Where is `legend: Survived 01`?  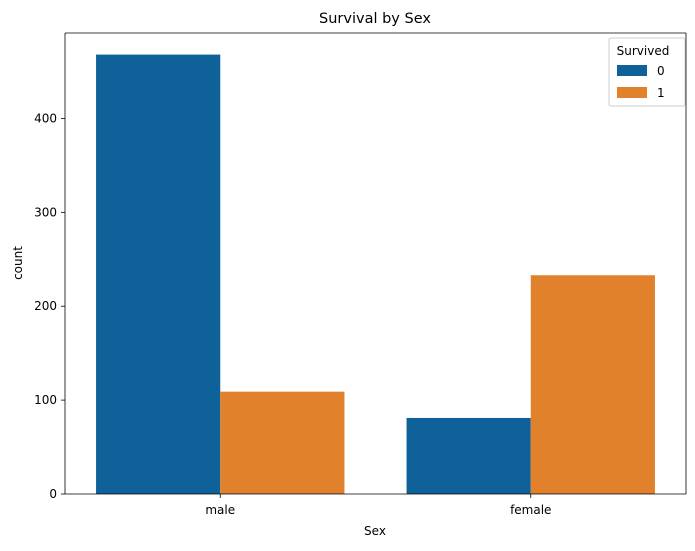 legend: Survived 01 is located at coordinates (647, 72).